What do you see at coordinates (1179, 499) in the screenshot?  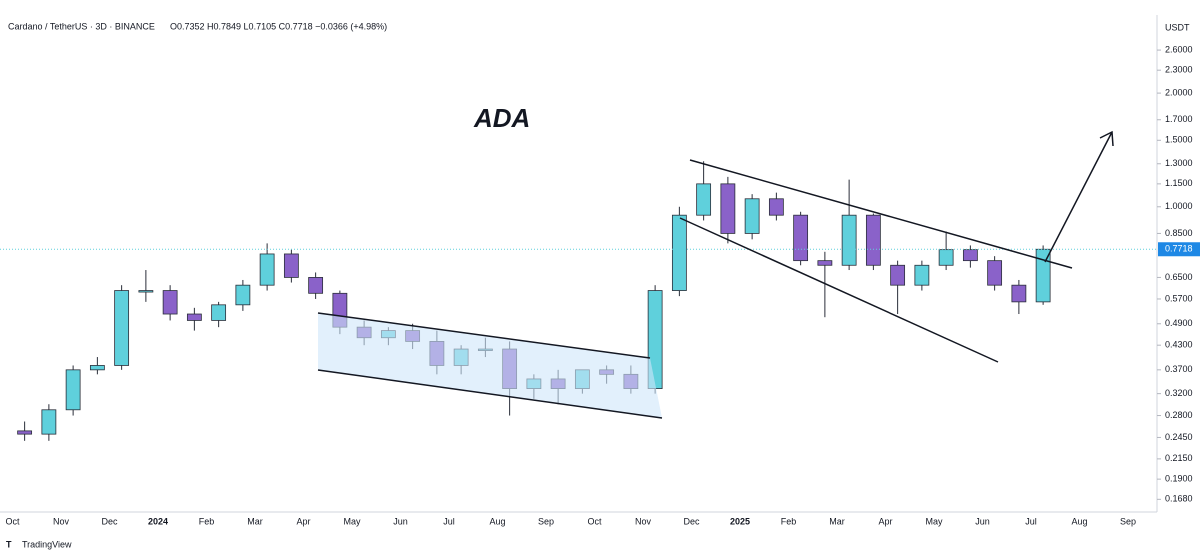 I see `y-tick-label: 0.1680` at bounding box center [1179, 499].